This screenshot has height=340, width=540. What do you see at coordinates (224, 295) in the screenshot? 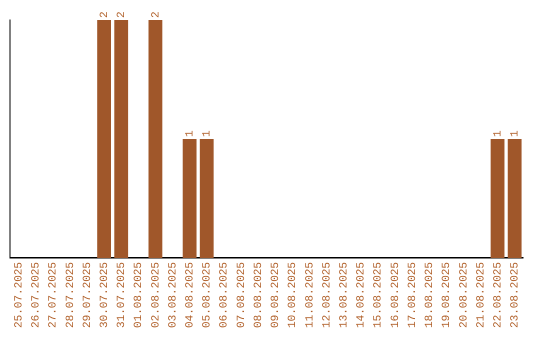
I see `x-tick-label: 06.08.2025` at bounding box center [224, 295].